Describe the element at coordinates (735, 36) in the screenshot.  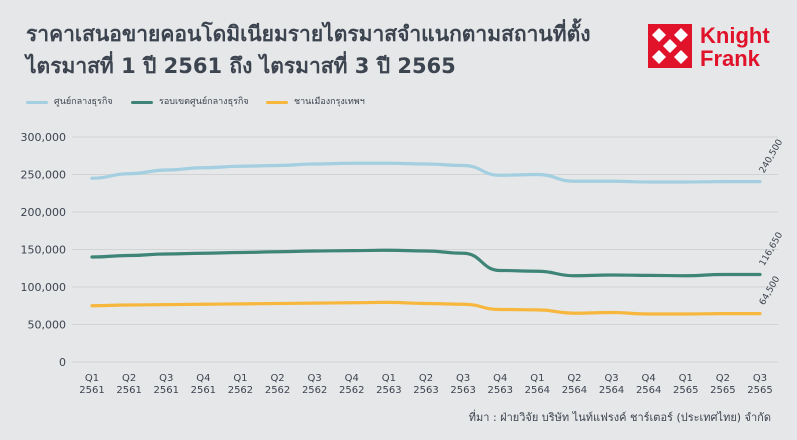
I see `logo-text-line1: Knight` at that location.